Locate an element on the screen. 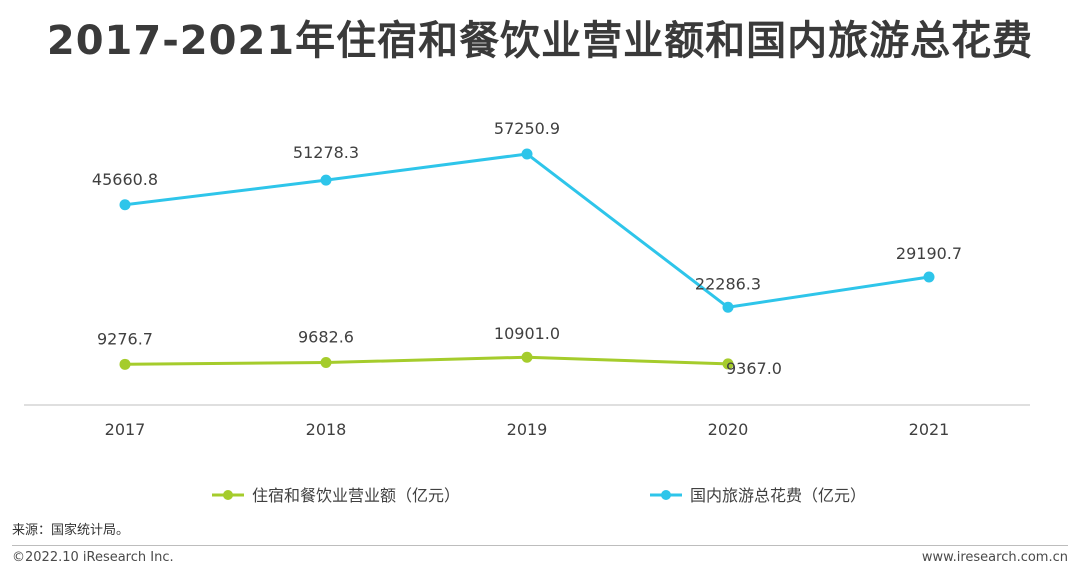 This screenshot has height=580, width=1080. data-label: 9276.7 is located at coordinates (125, 338).